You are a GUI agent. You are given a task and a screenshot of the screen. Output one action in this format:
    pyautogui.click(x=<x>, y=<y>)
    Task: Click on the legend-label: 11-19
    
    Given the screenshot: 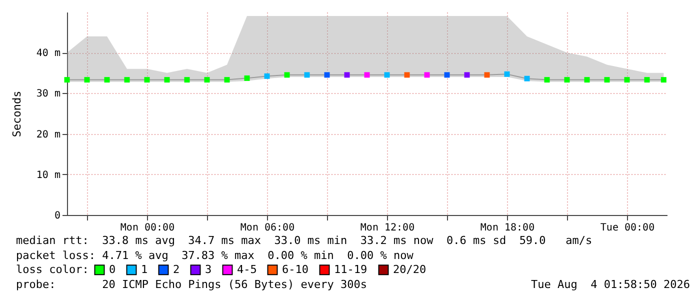 What is the action you would take?
    pyautogui.click(x=351, y=269)
    